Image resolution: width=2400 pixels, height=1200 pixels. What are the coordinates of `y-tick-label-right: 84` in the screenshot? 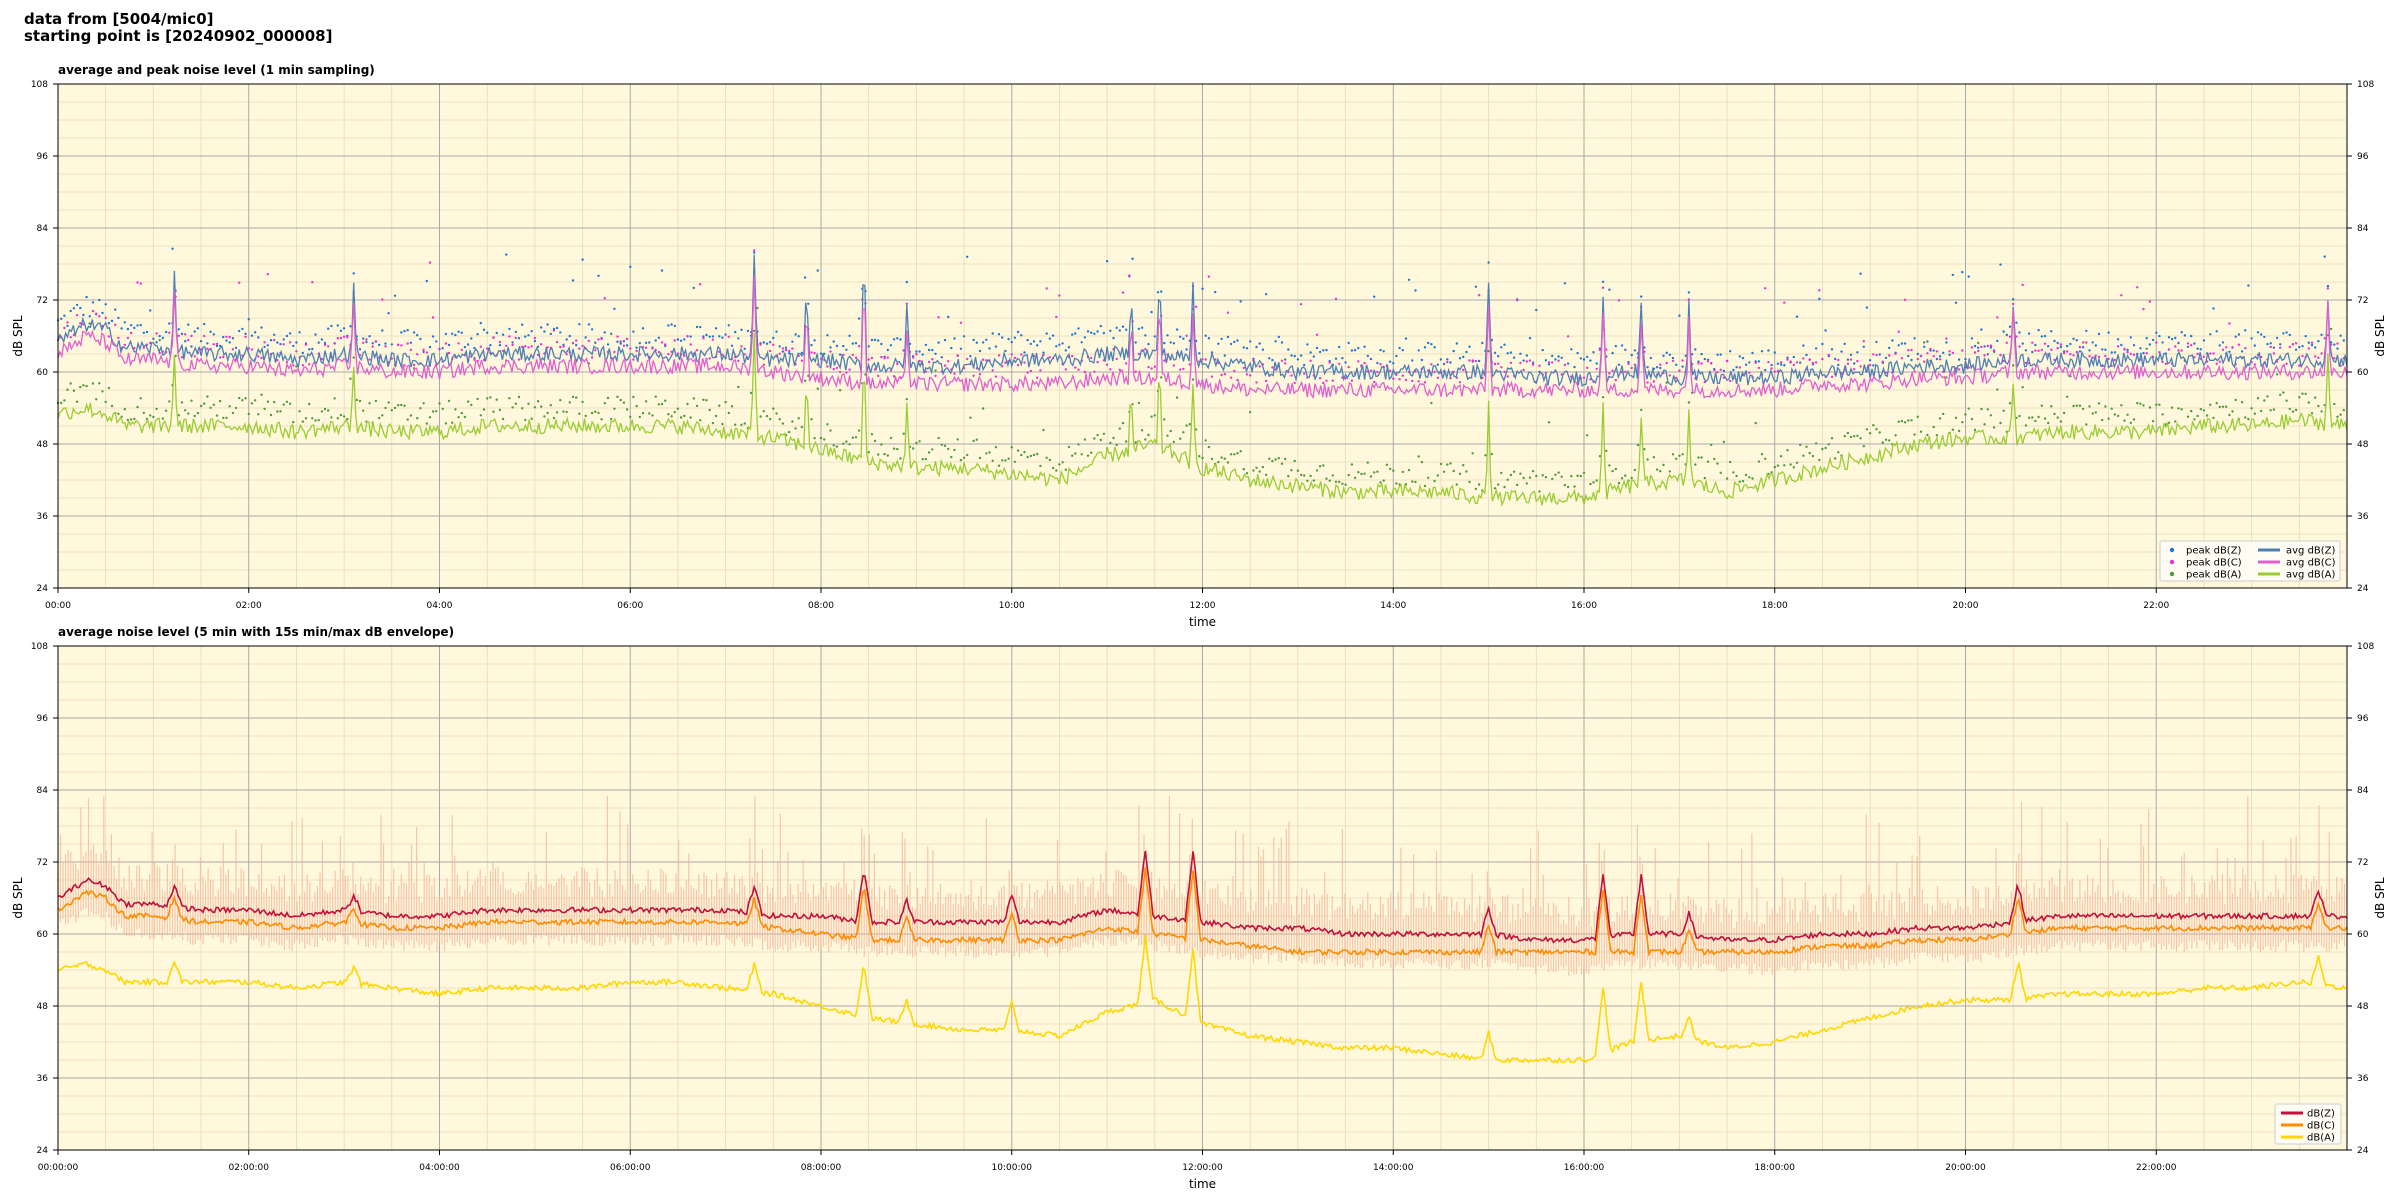 It's located at (2363, 791).